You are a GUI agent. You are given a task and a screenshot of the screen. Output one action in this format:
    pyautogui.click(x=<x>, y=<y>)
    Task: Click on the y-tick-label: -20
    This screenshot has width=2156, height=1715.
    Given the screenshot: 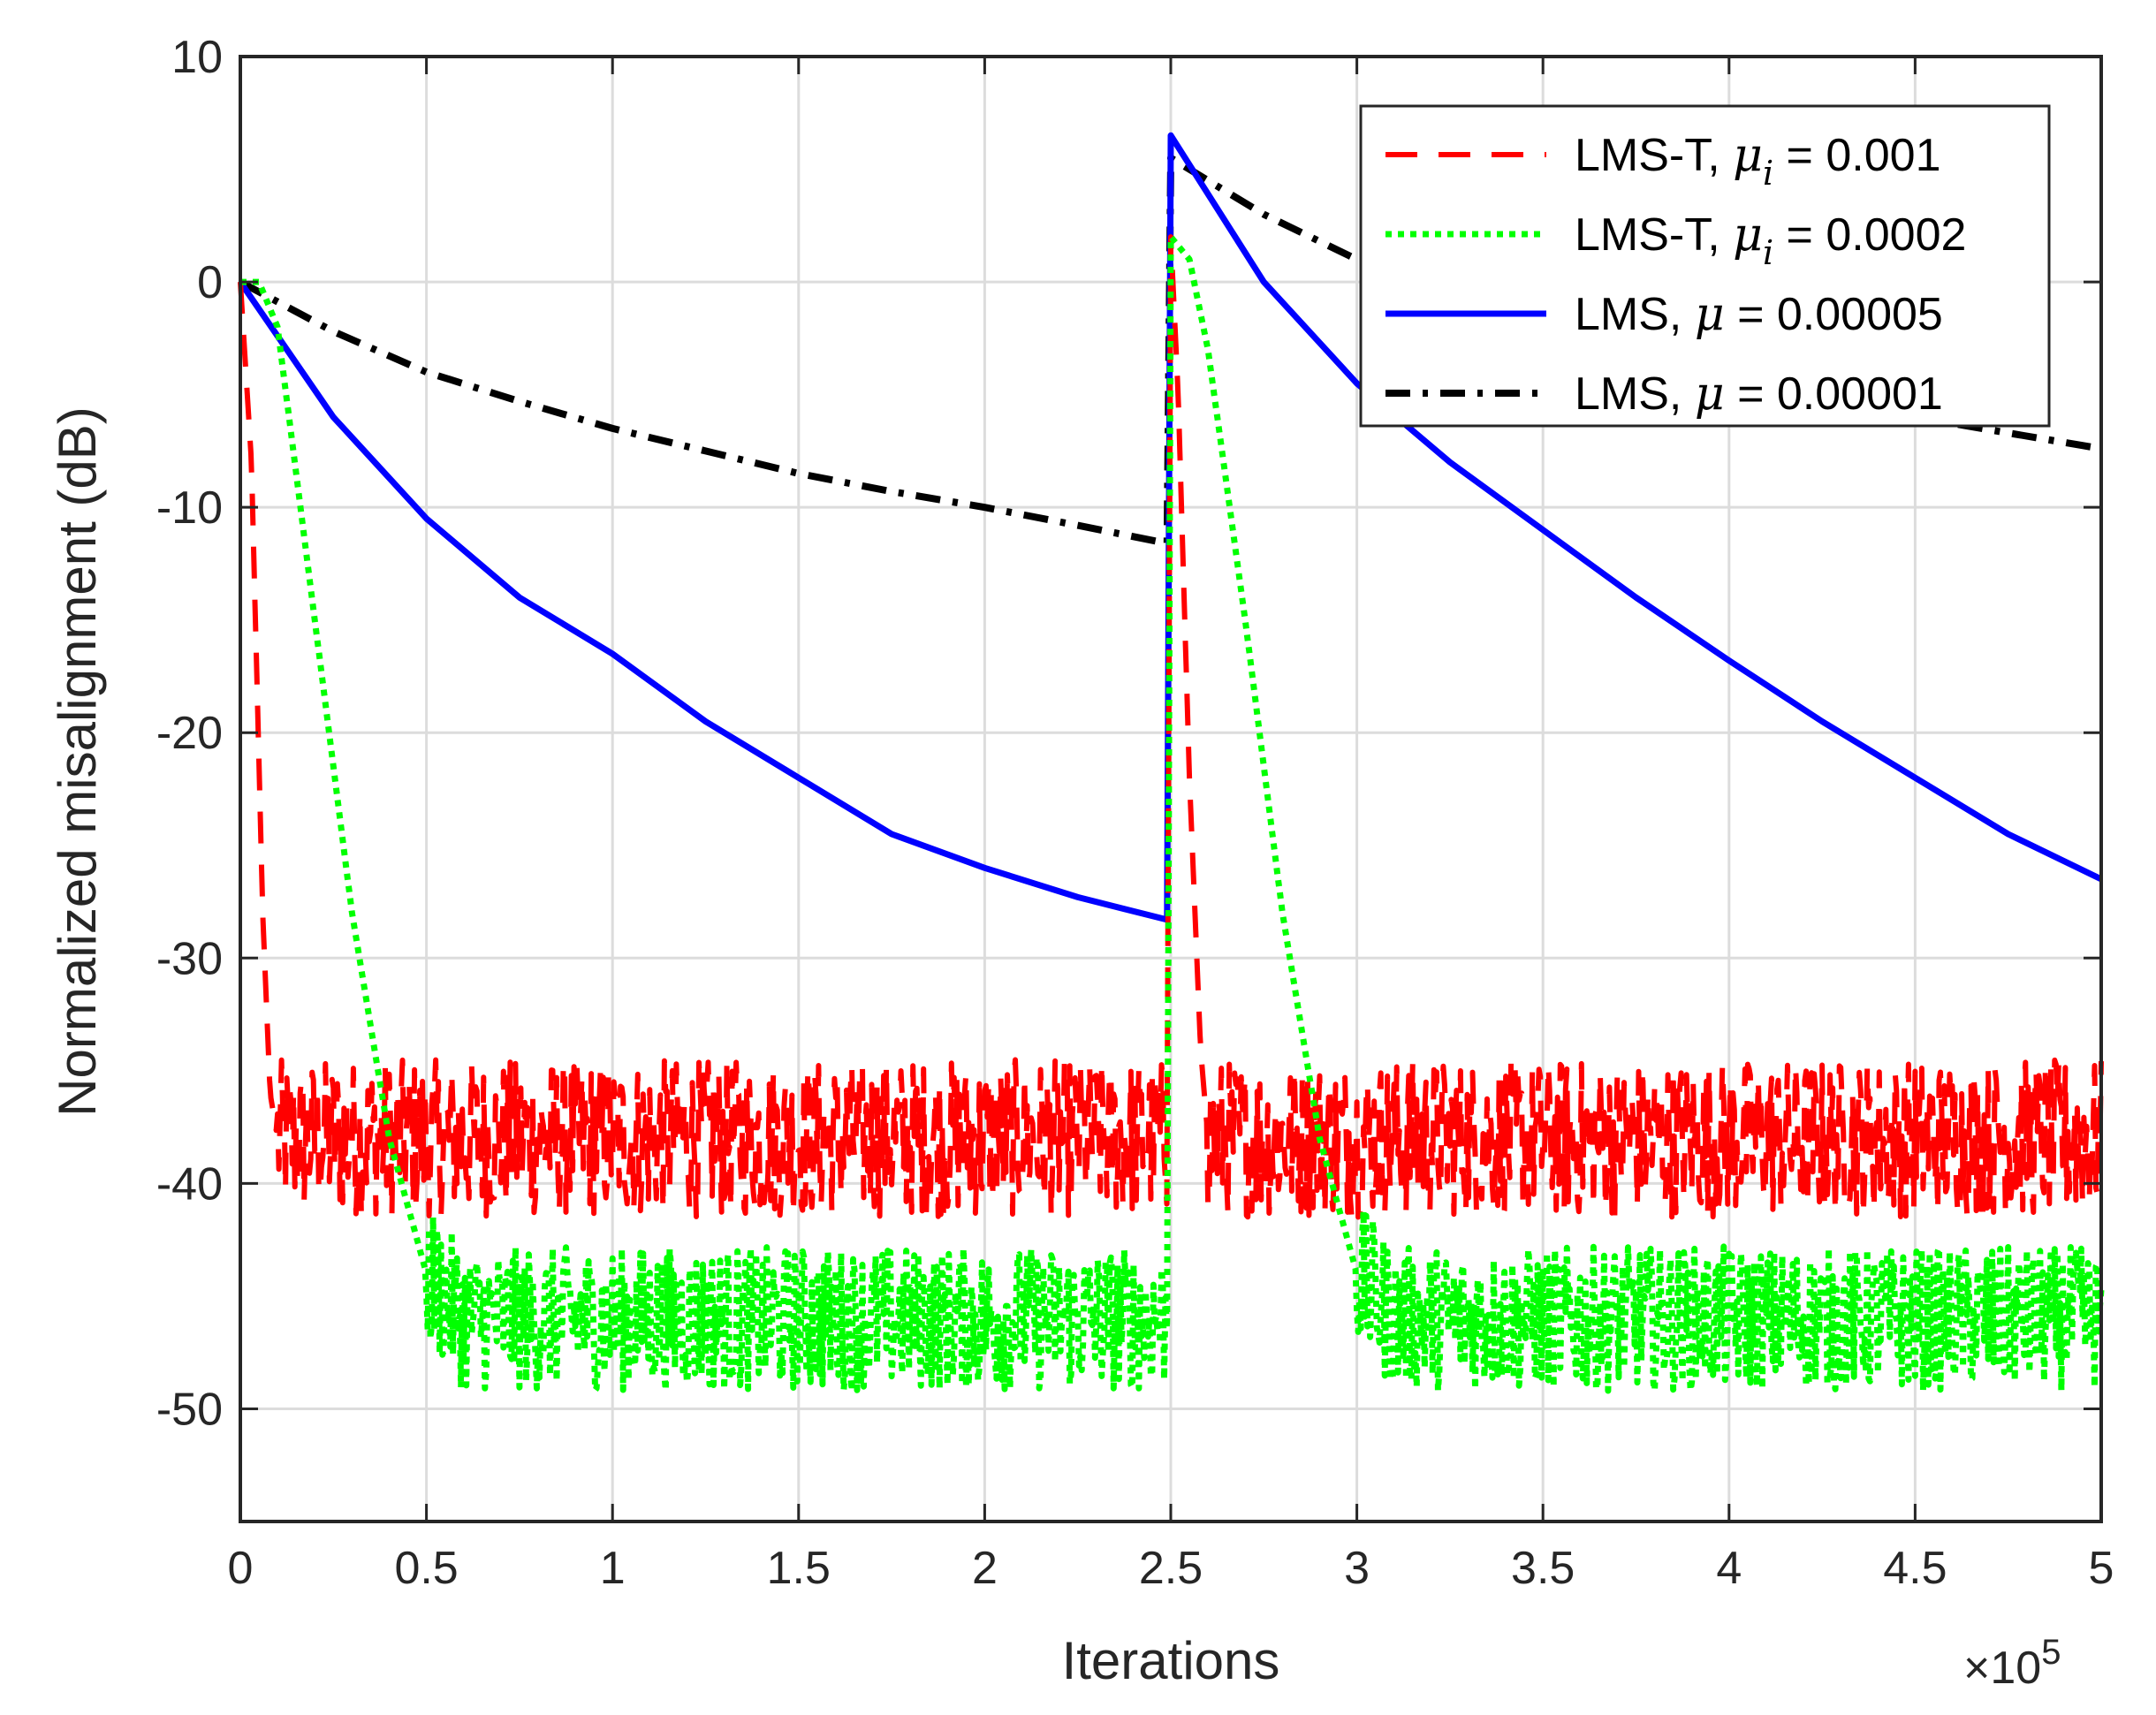 What is the action you would take?
    pyautogui.click(x=189, y=733)
    